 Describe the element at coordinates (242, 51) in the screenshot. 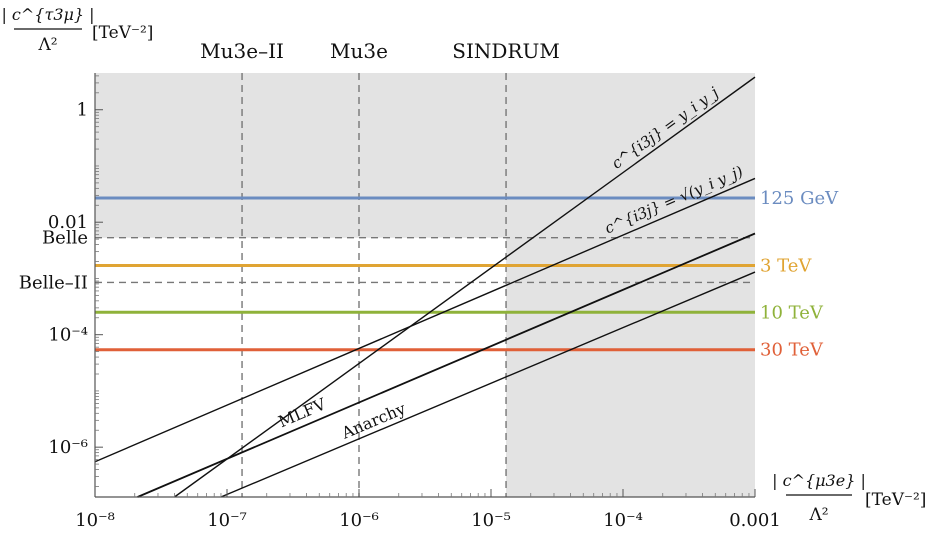

I see `vertical-limit-label: Mu3e–II` at that location.